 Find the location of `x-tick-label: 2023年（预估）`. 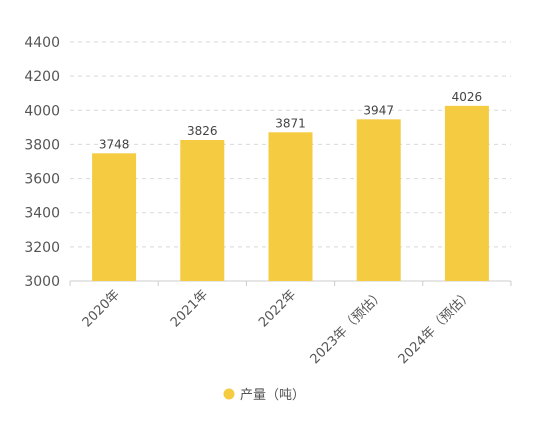

x-tick-label: 2023年（预估） is located at coordinates (348, 327).